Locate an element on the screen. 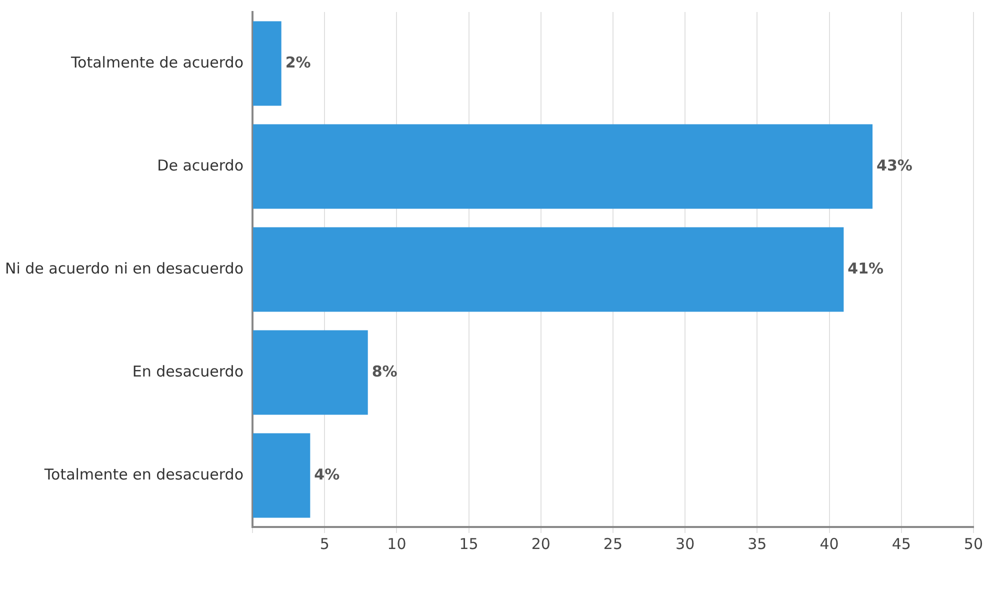  x-tick-label: 45 is located at coordinates (901, 543).